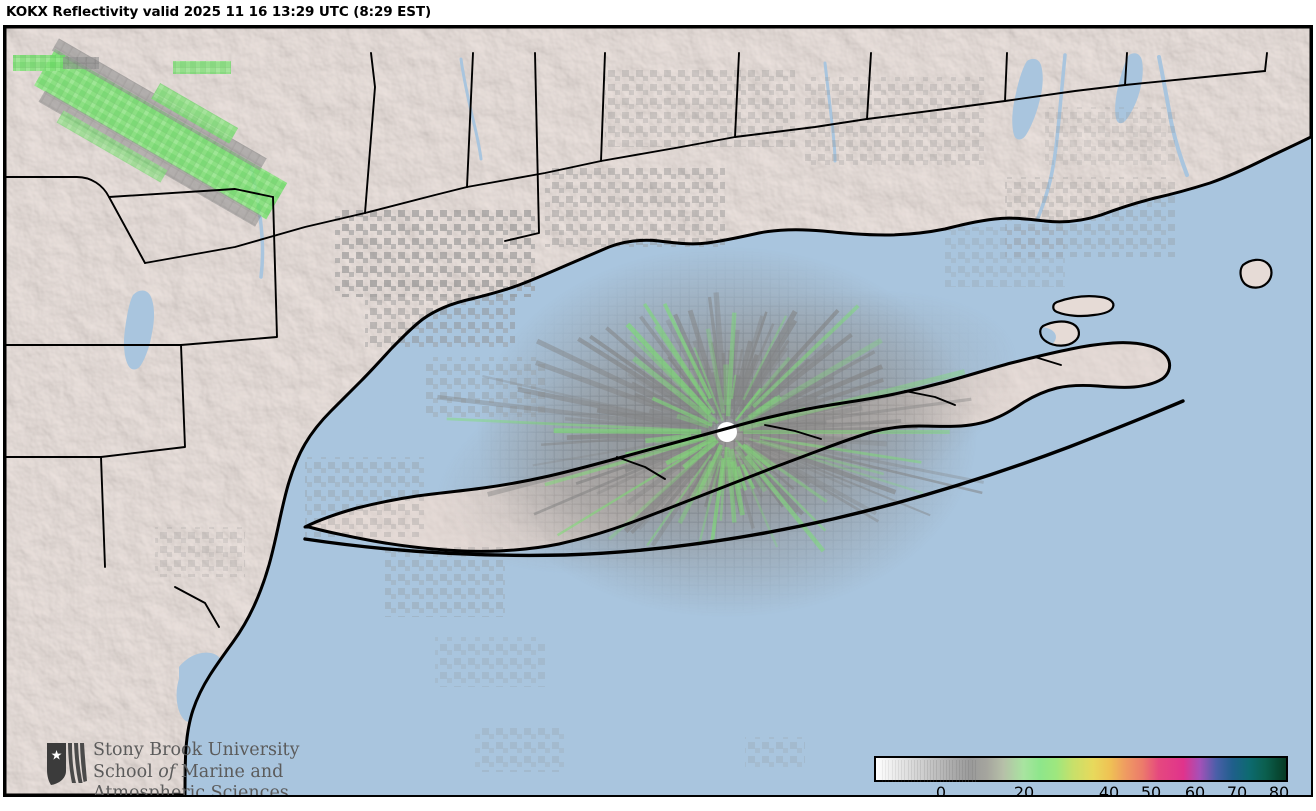 This screenshot has width=1316, height=811. Describe the element at coordinates (196, 750) in the screenshot. I see `logo-line-1: Stony Brook University` at that location.